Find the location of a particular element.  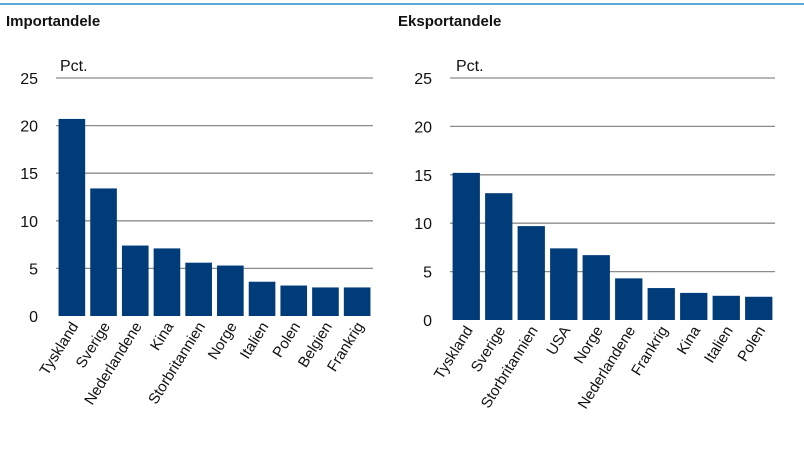

import-ytick-label: 5 is located at coordinates (33, 269).